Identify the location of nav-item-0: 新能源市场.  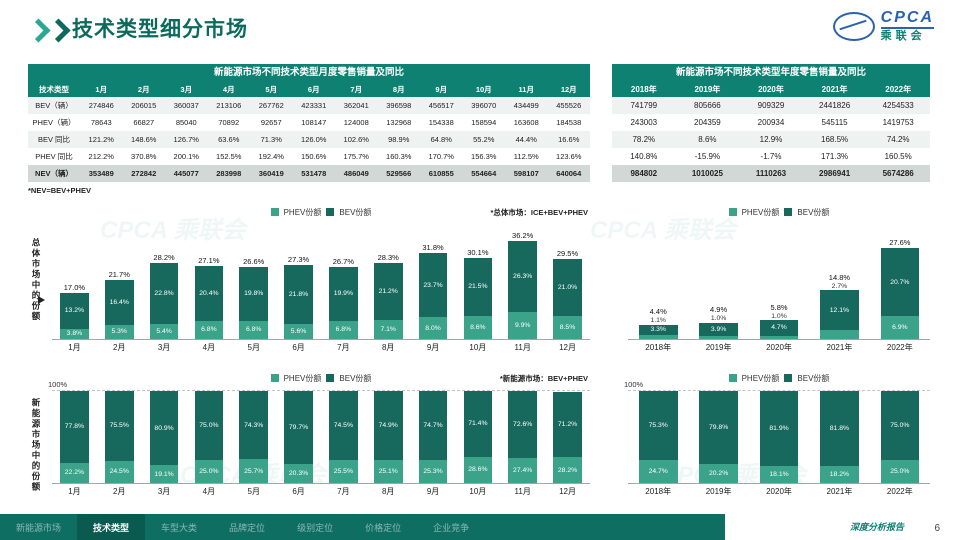
(39, 527).